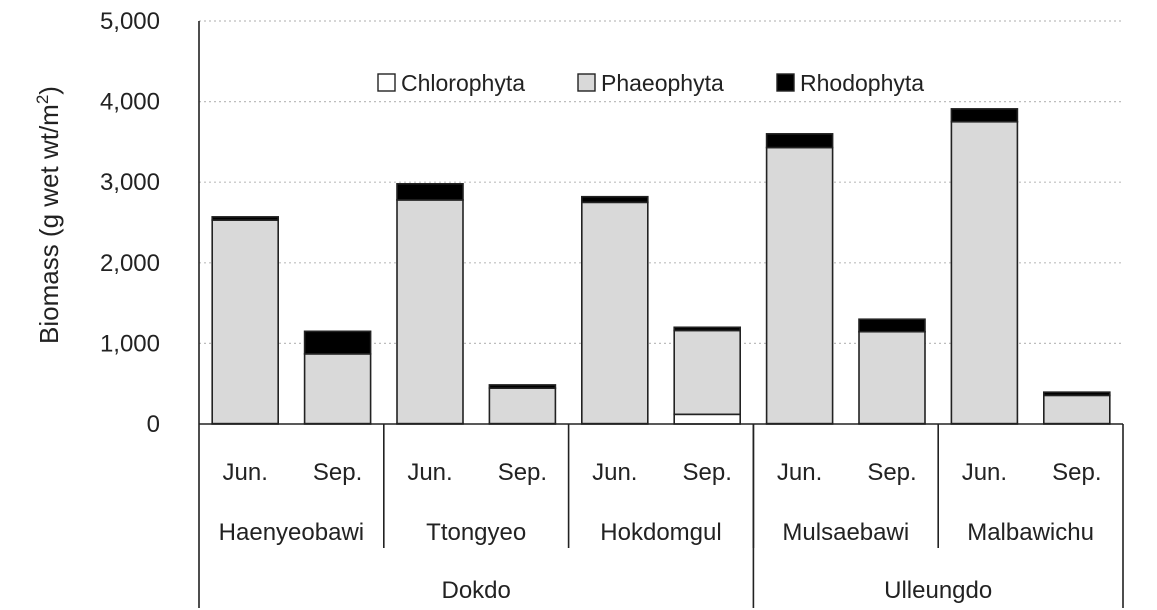 Image resolution: width=1157 pixels, height=610 pixels. Describe the element at coordinates (48, 215) in the screenshot. I see `y-axis-label: Biomass (g wet wt/m2)` at that location.